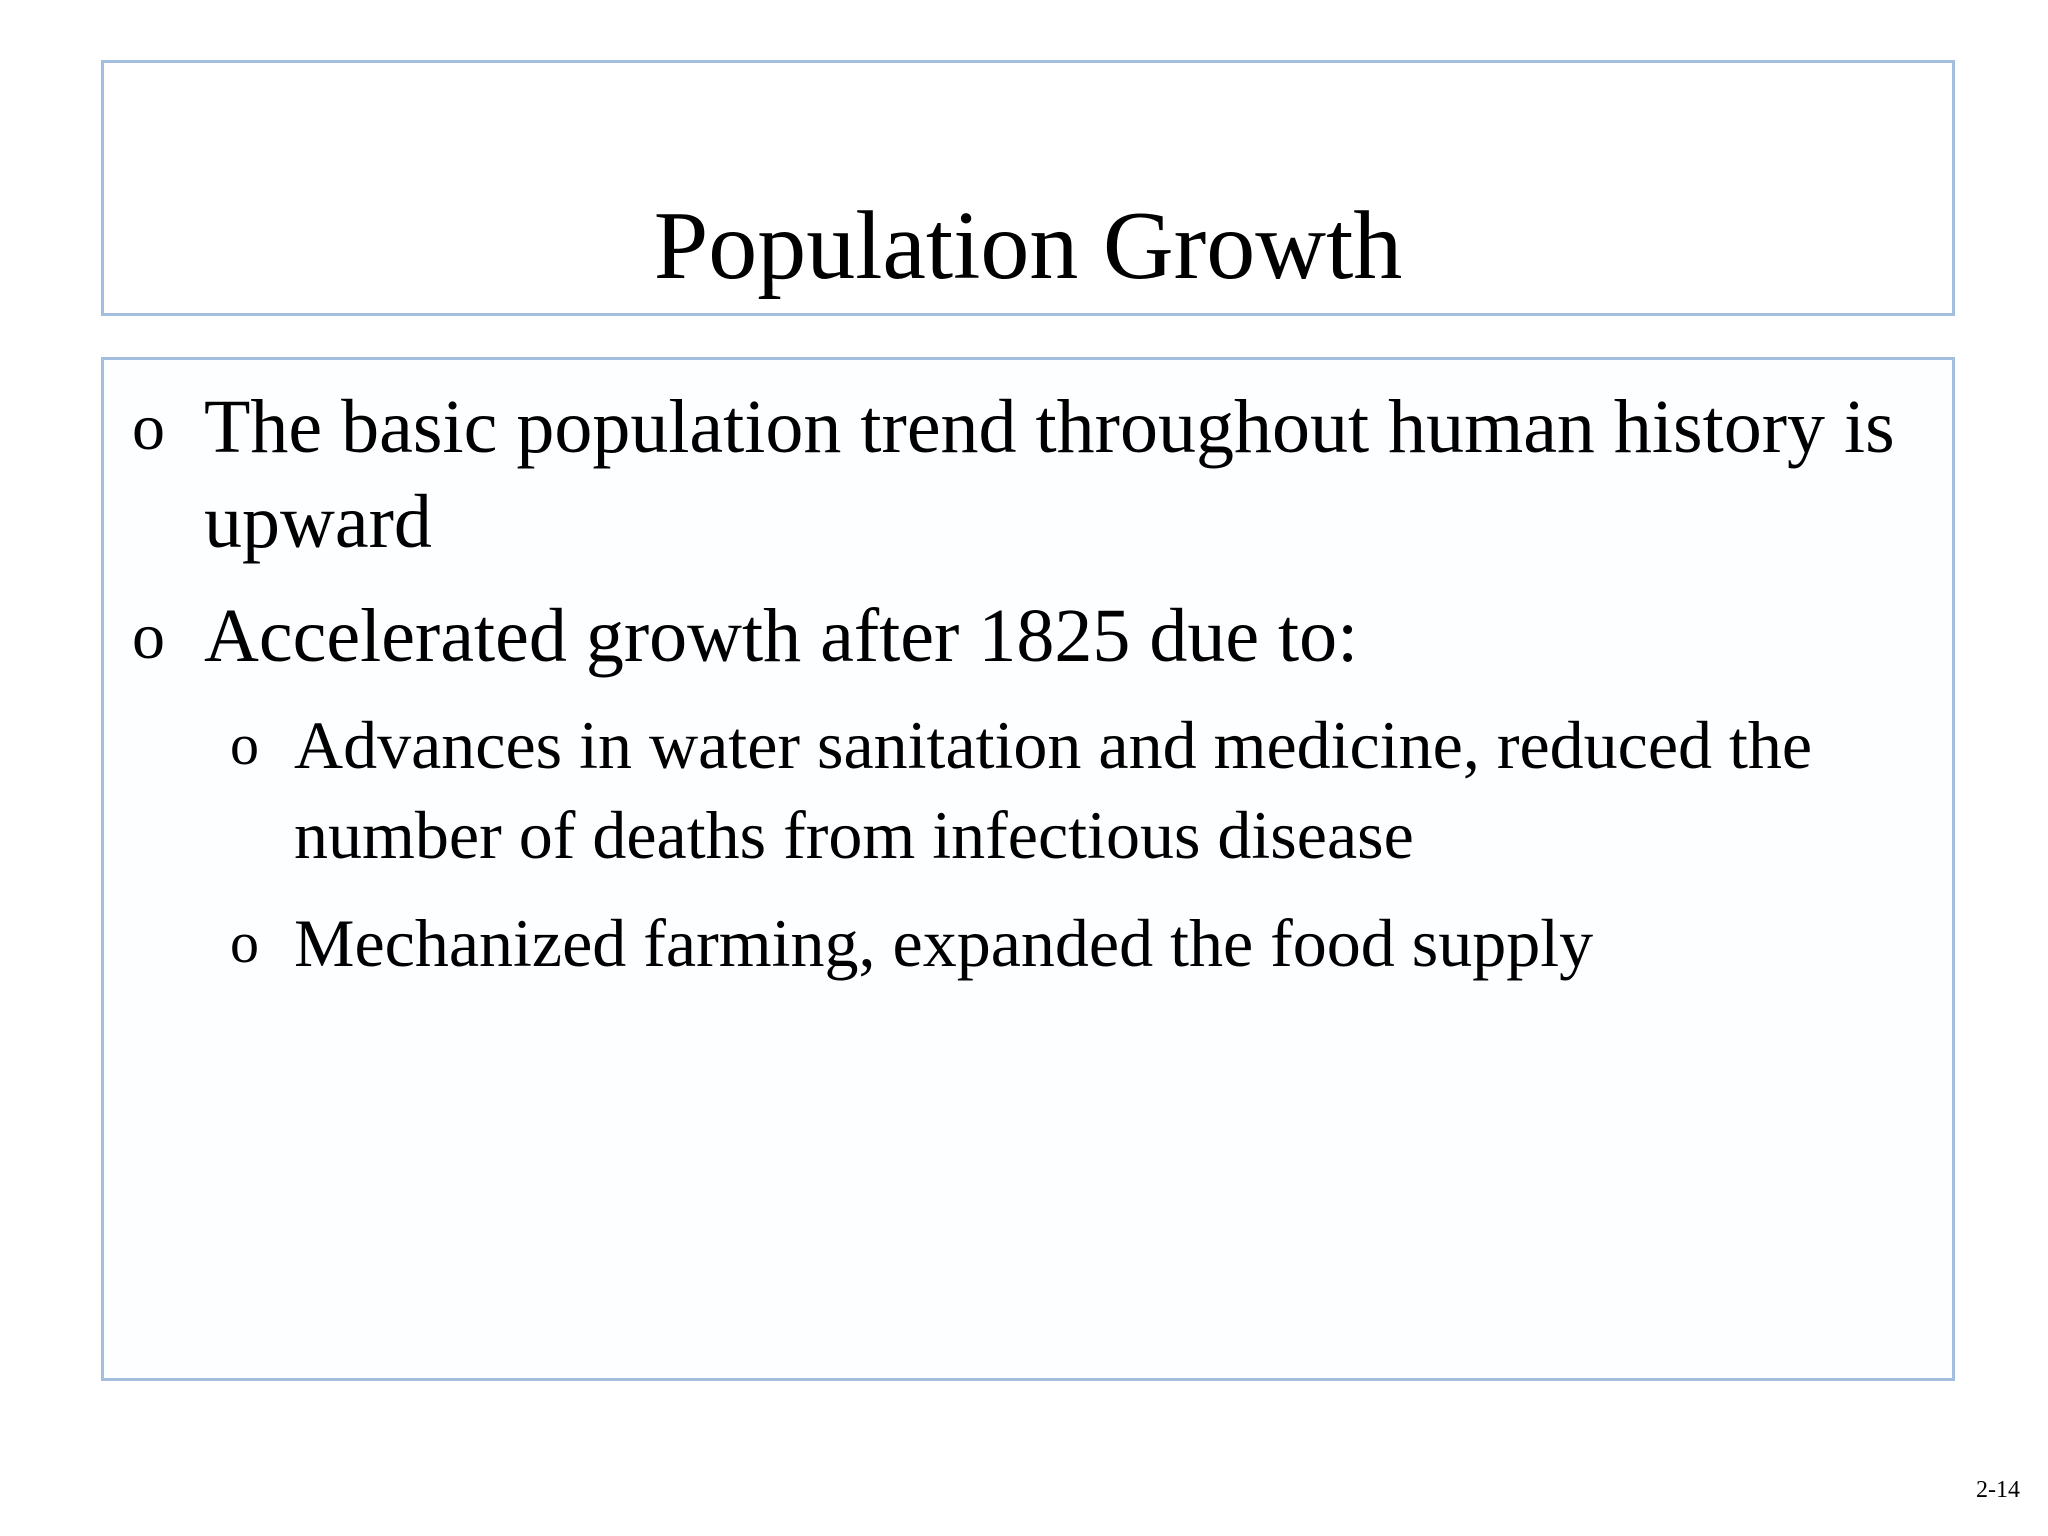  I want to click on slide-number: 2-14, so click(1998, 1490).